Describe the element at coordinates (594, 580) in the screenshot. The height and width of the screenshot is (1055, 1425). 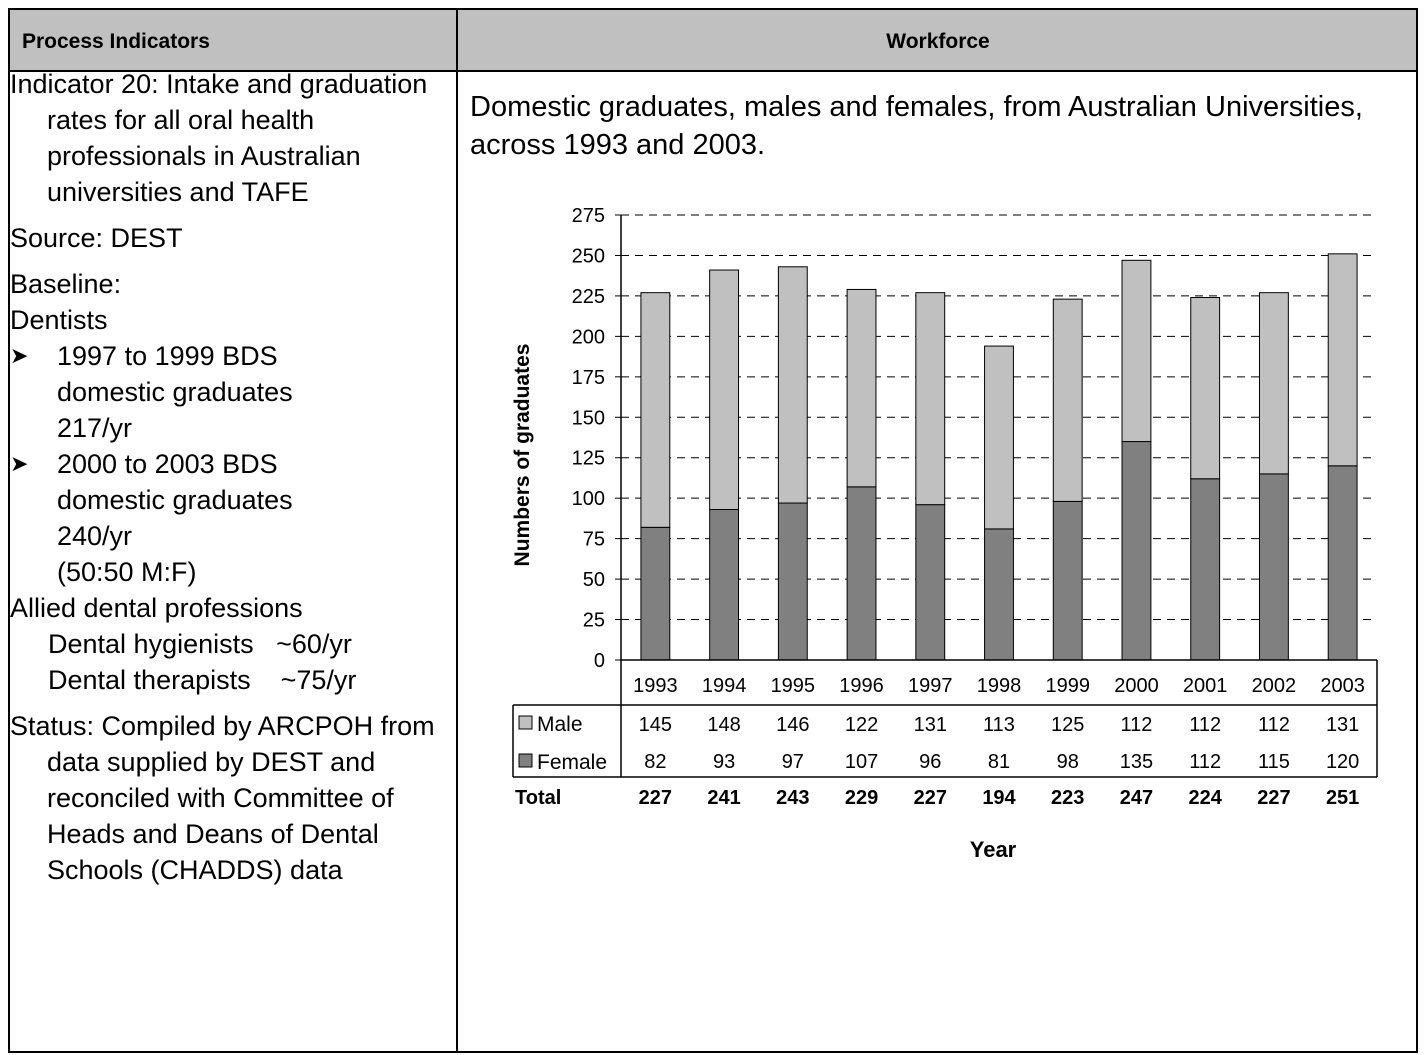
I see `y-tick-label: 50` at that location.